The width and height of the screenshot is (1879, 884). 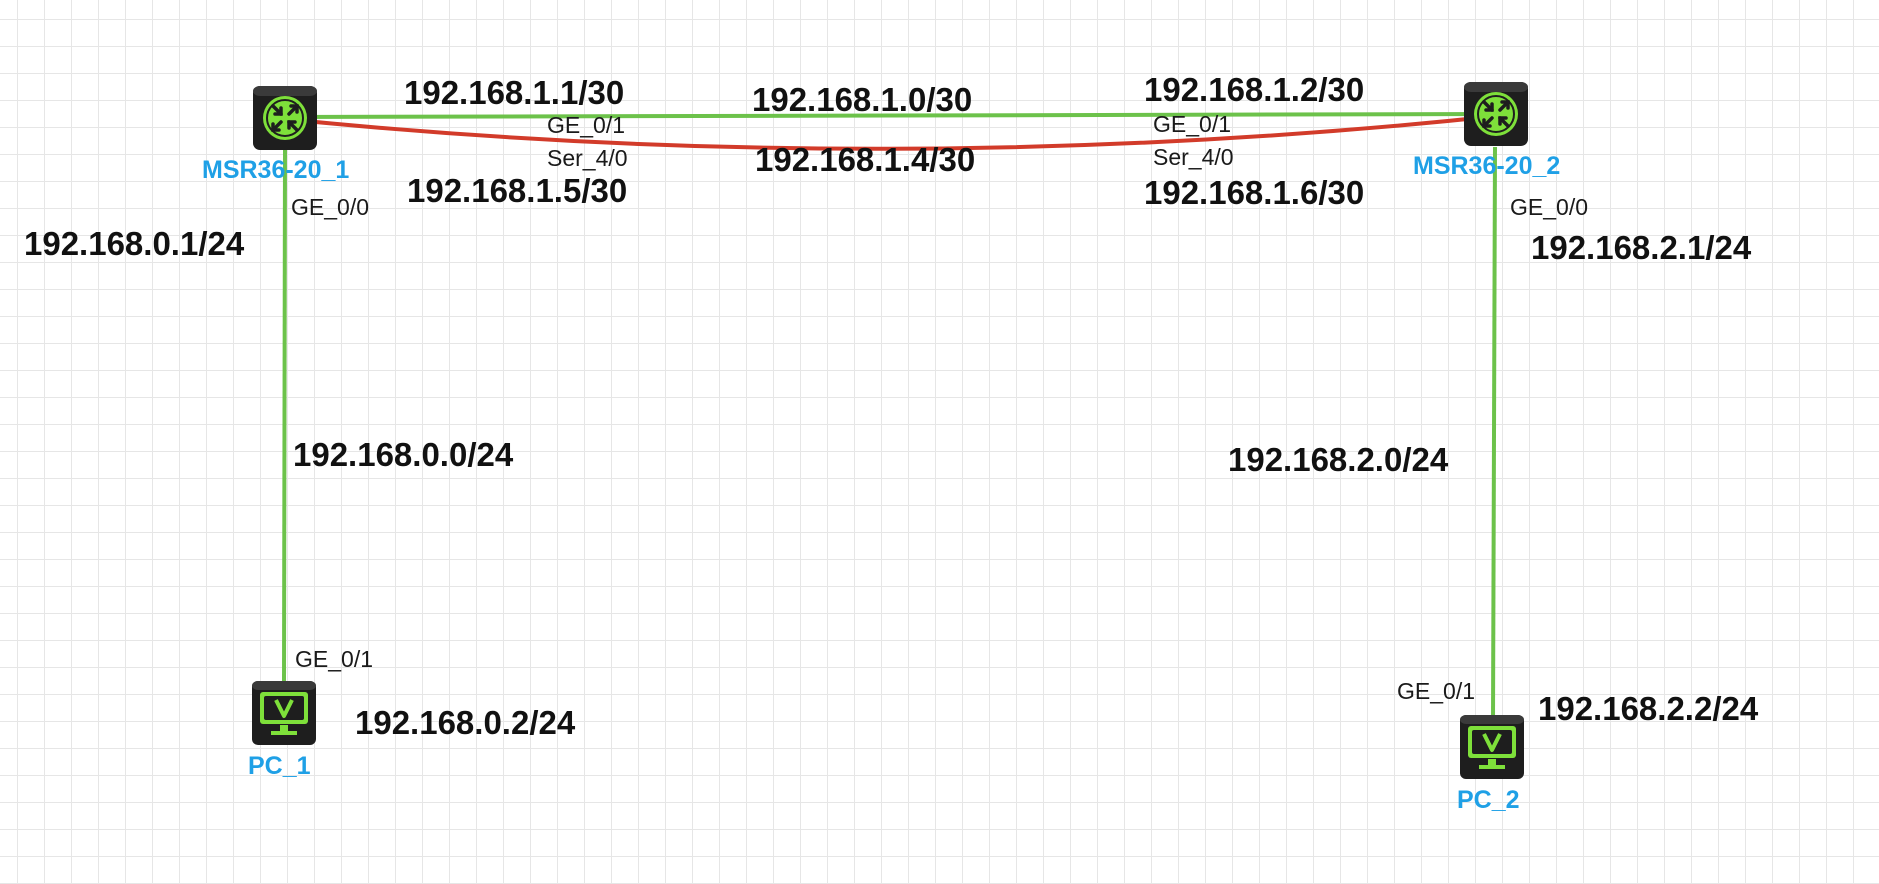 I want to click on ip-r1-ser: 192.168.1.5/30, so click(x=517, y=190).